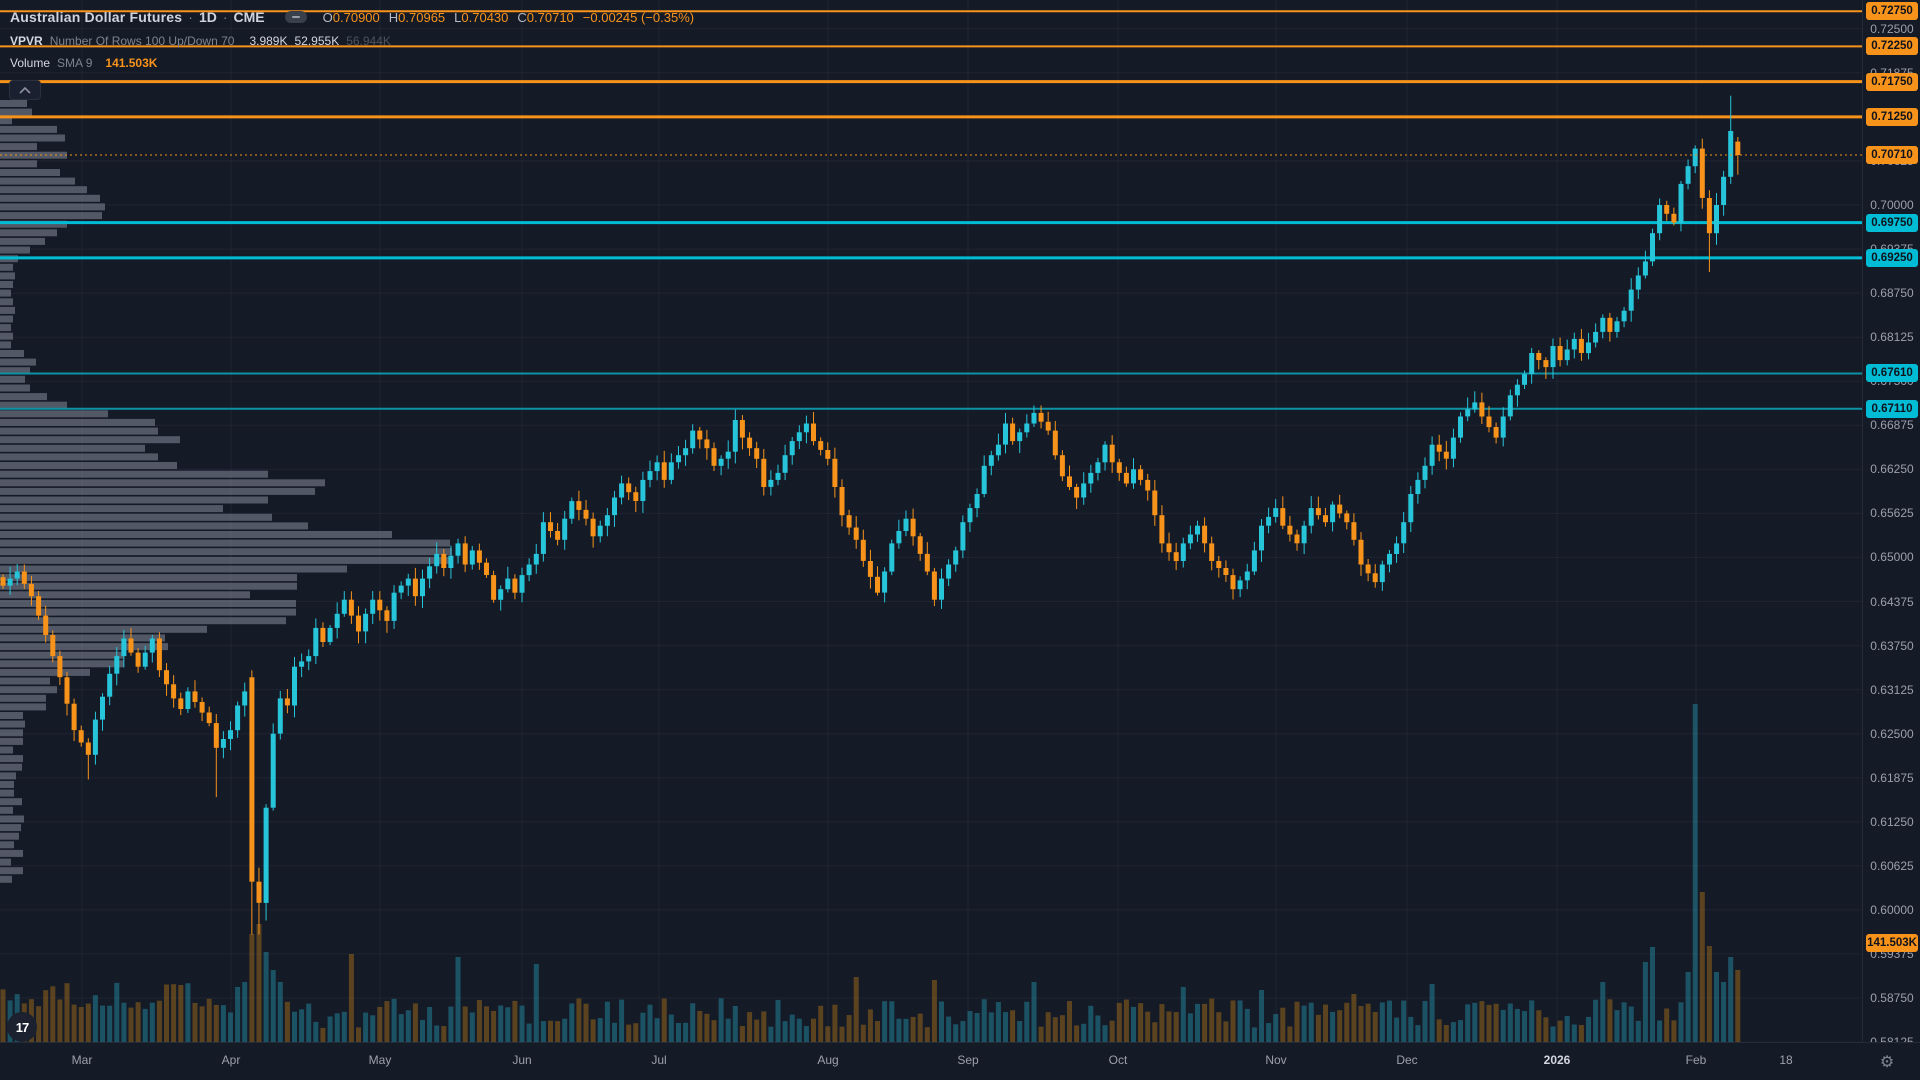  What do you see at coordinates (1892, 557) in the screenshot?
I see `price-tick-label: 0.65000` at bounding box center [1892, 557].